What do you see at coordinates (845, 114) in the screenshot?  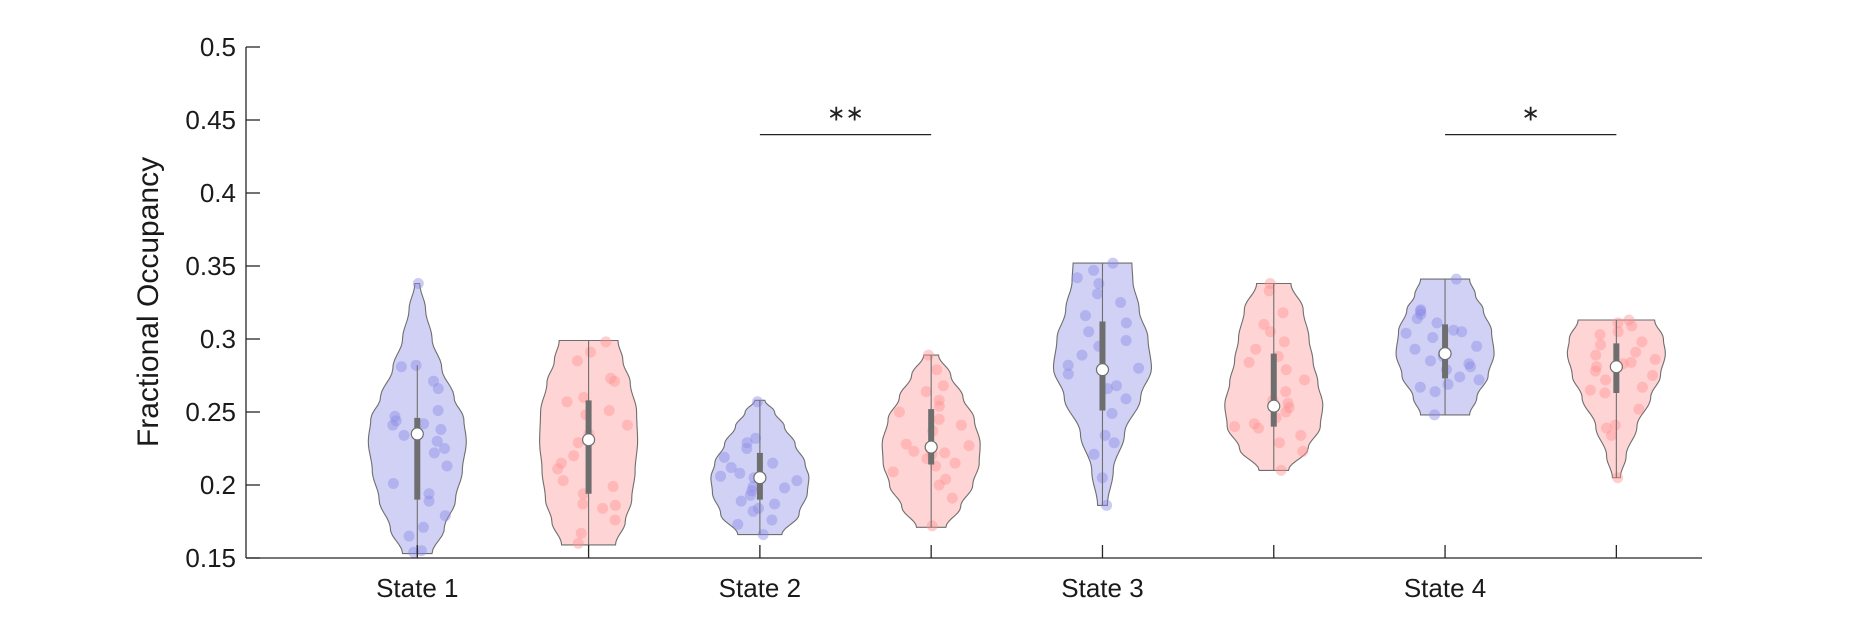 I see `significance-label: ∗∗` at bounding box center [845, 114].